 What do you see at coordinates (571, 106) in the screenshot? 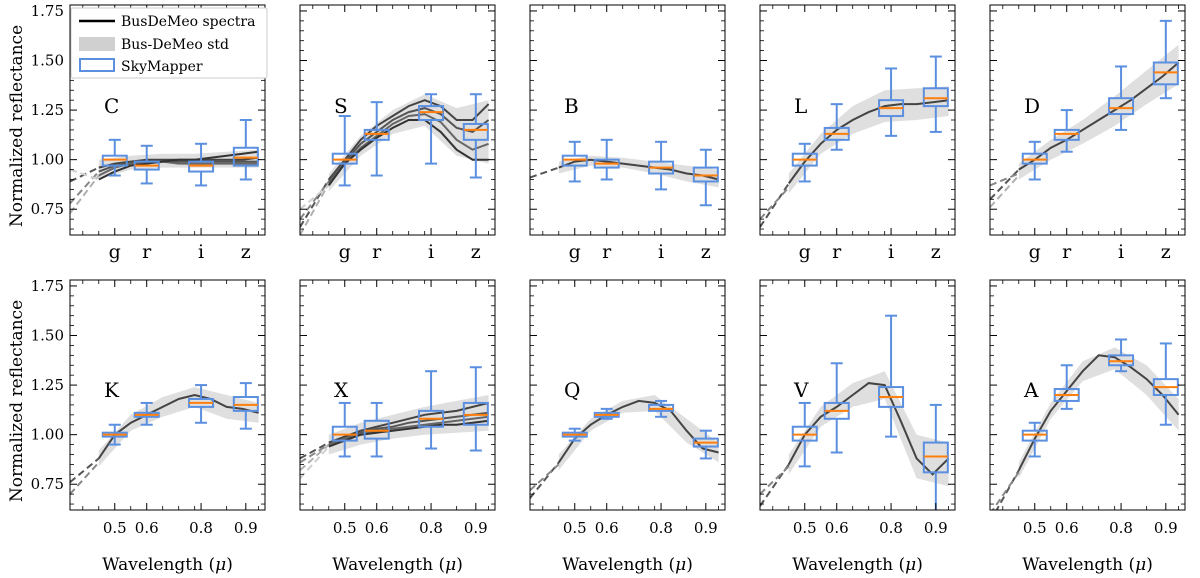
I see `class-label: B` at bounding box center [571, 106].